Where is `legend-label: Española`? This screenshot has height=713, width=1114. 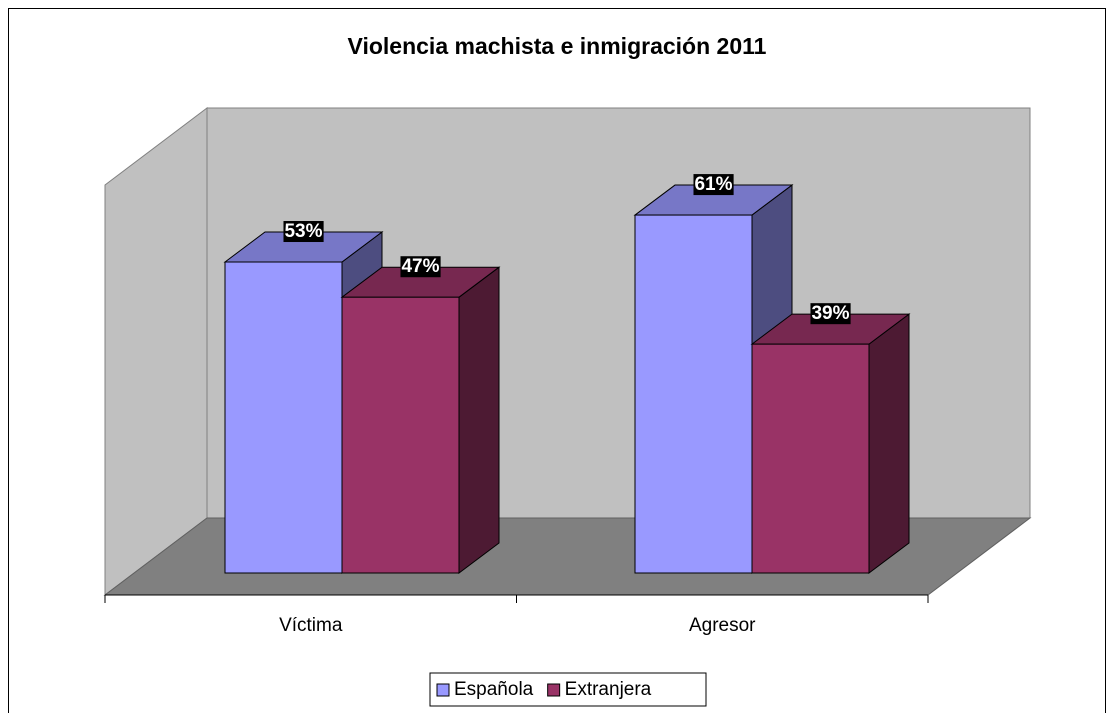 legend-label: Española is located at coordinates (494, 689).